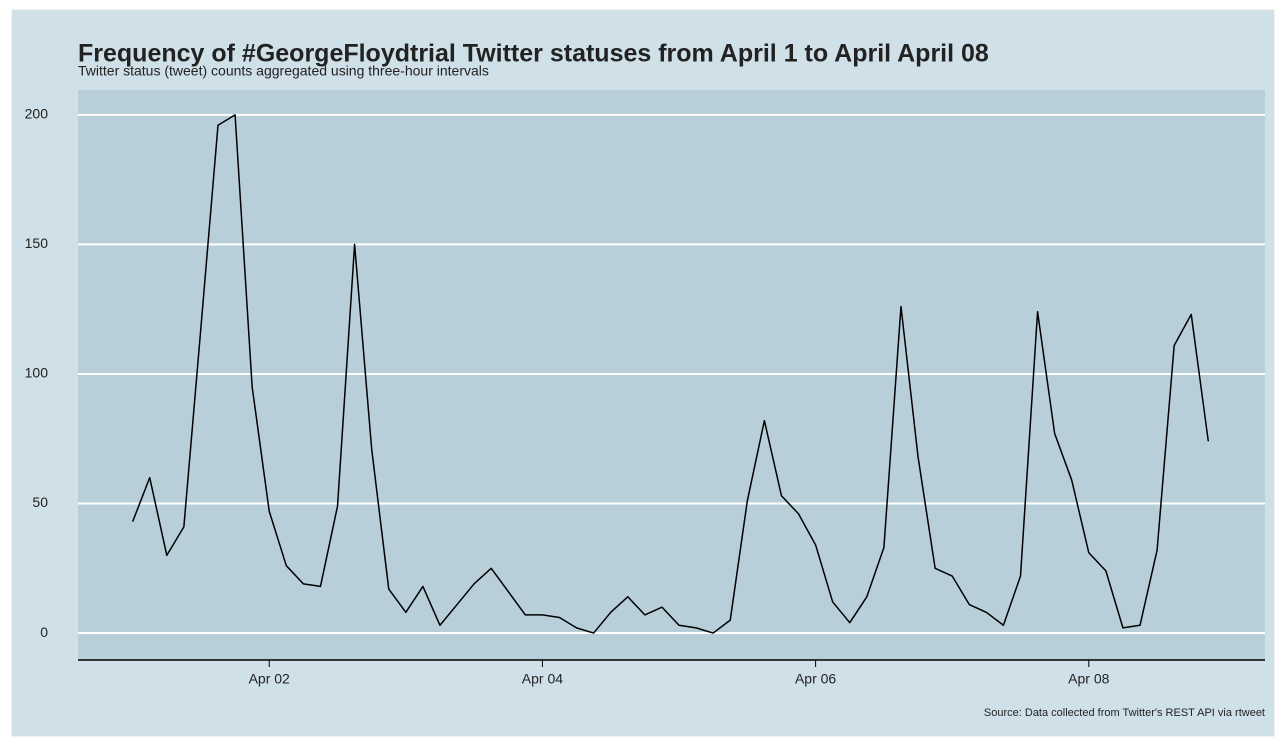 Image resolution: width=1285 pixels, height=754 pixels. I want to click on x-tick-label: Apr 08, so click(1088, 679).